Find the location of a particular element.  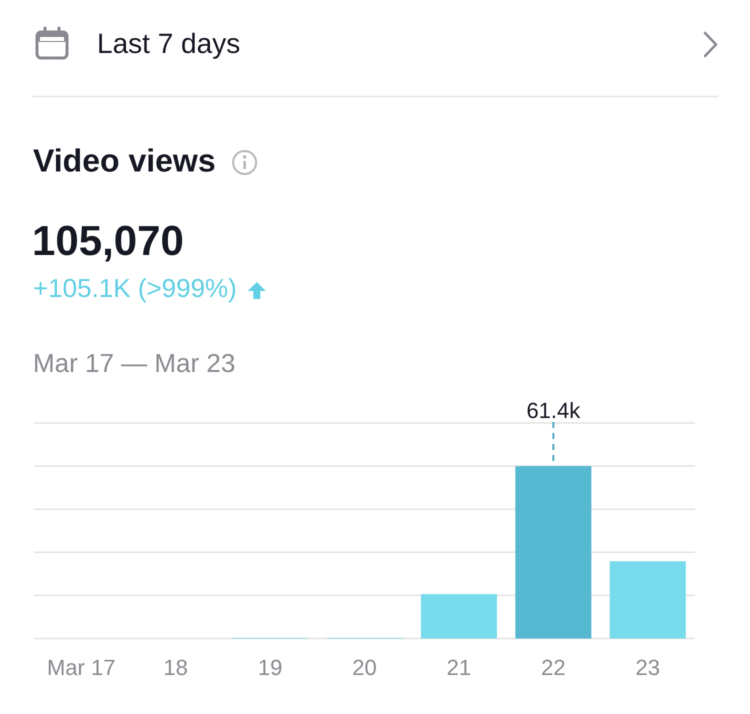

x-tick-label: 23 is located at coordinates (648, 667).